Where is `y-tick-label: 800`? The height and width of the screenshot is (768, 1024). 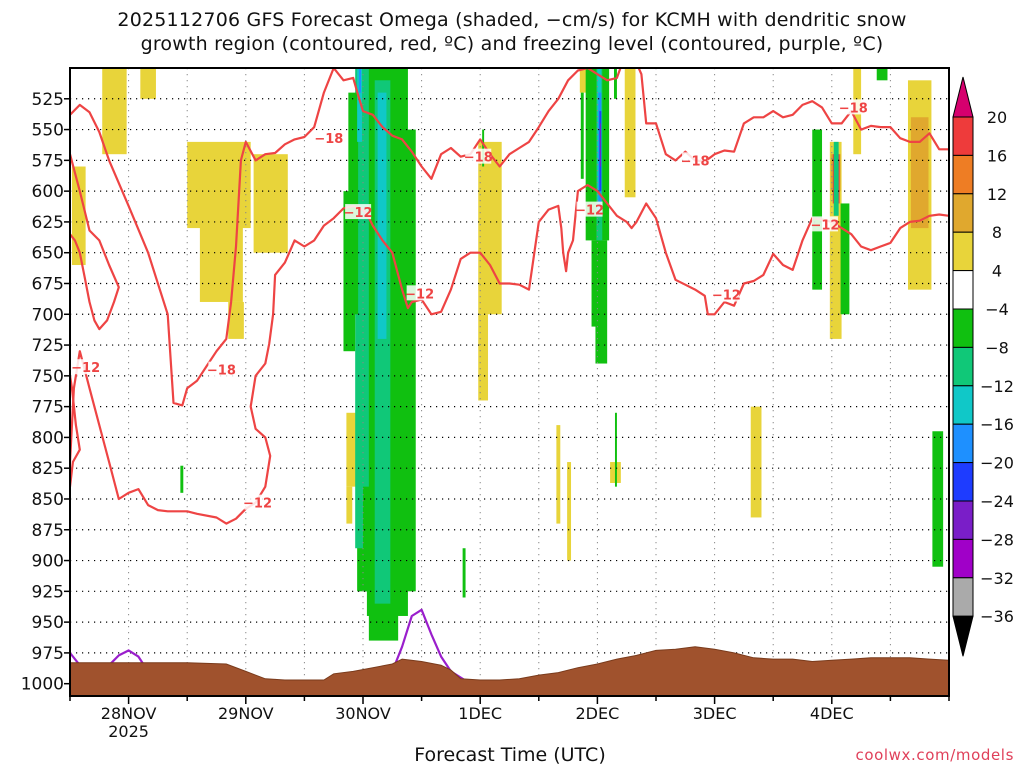 y-tick-label: 800 is located at coordinates (48, 438).